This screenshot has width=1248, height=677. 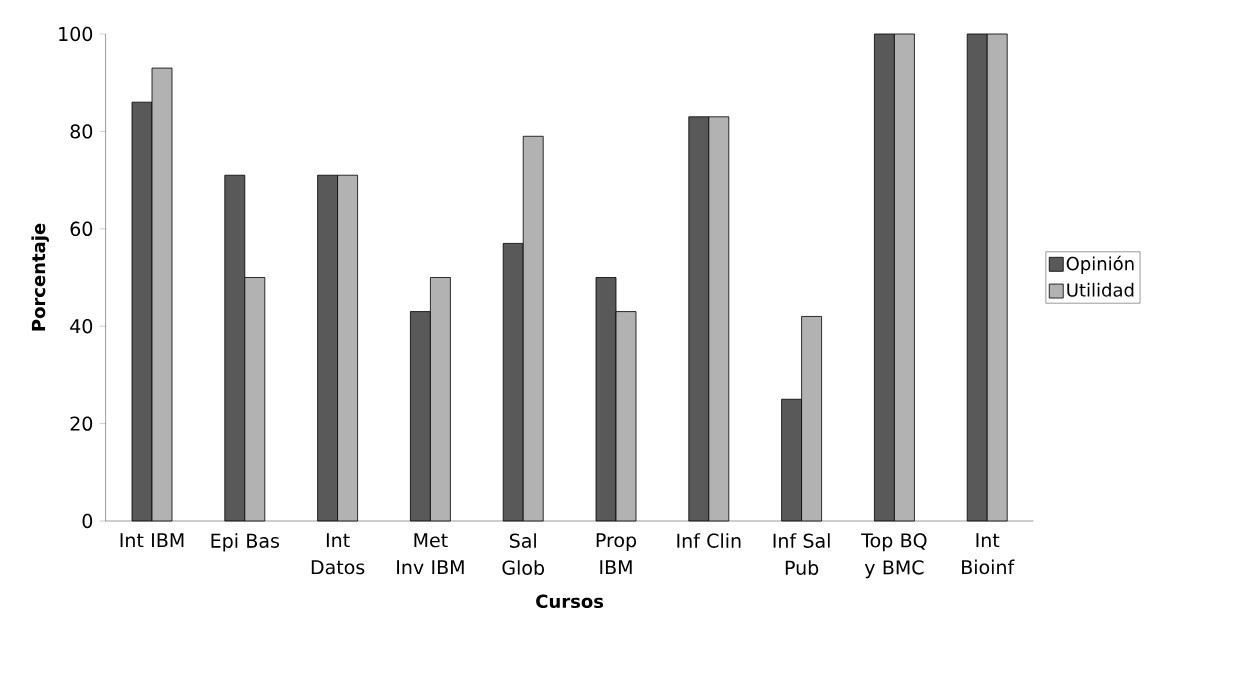 What do you see at coordinates (616, 554) in the screenshot?
I see `x-tick-label: Prop IBM` at bounding box center [616, 554].